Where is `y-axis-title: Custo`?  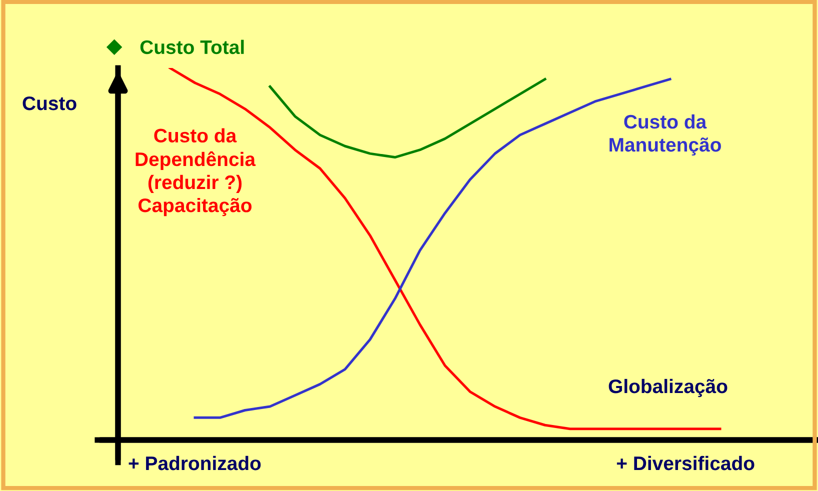 y-axis-title: Custo is located at coordinates (49, 103).